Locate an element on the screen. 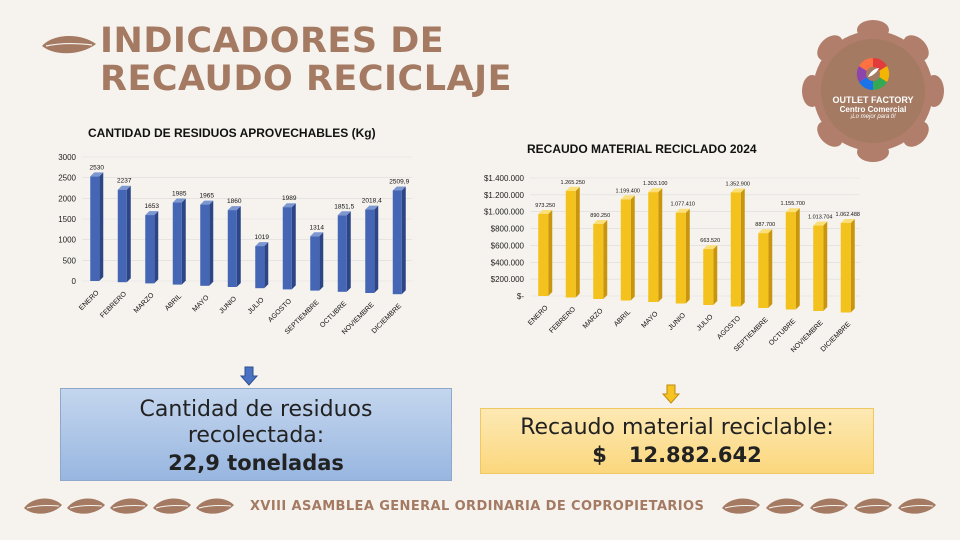 This screenshot has height=540, width=960. bar-enero is located at coordinates (545, 252).